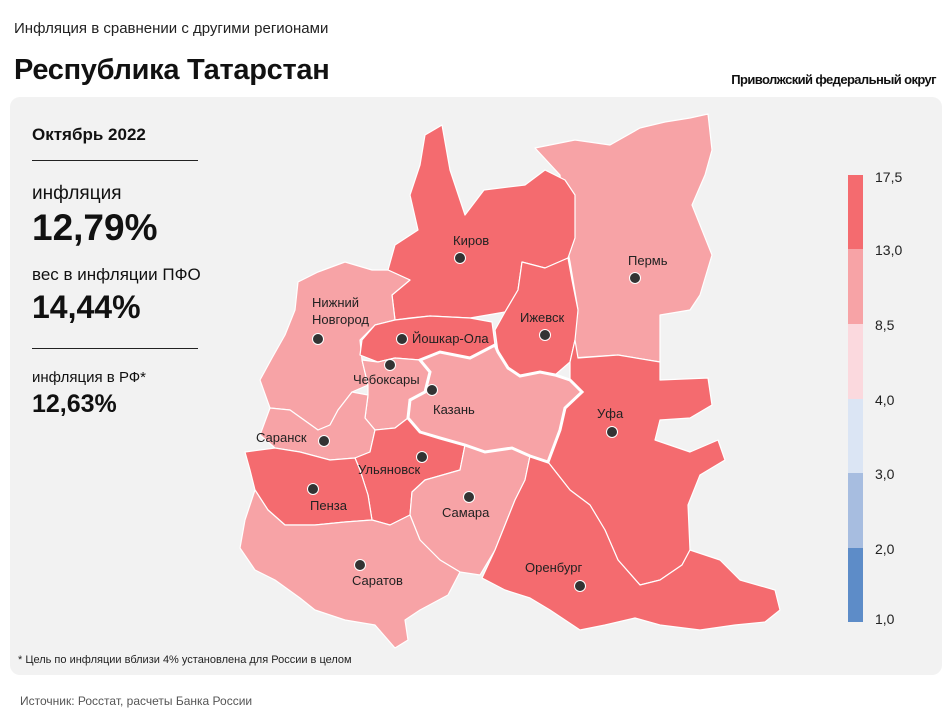 Image resolution: width=950 pixels, height=712 pixels. What do you see at coordinates (89, 377) in the screenshot?
I see `rf-inflation-label: инфляция в РФ*` at bounding box center [89, 377].